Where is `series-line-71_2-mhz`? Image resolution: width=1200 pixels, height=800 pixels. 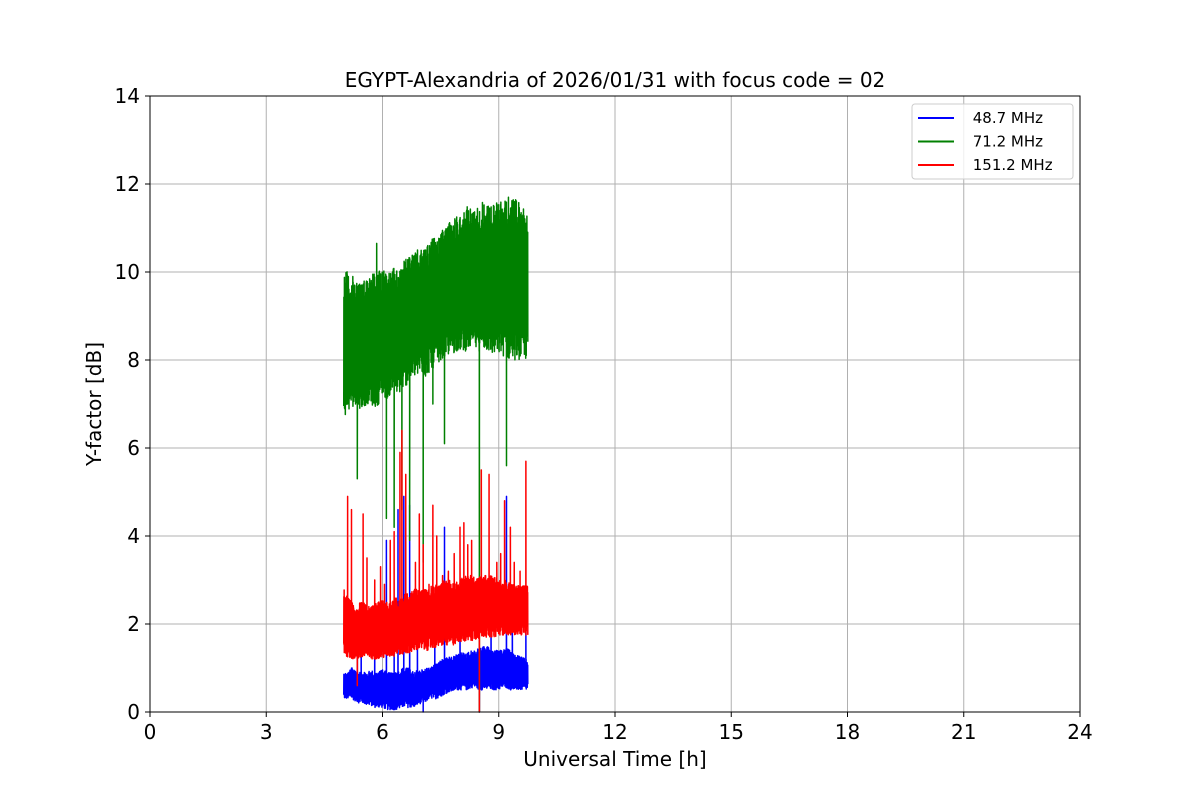
series-line-71_2-mhz is located at coordinates (436, 454).